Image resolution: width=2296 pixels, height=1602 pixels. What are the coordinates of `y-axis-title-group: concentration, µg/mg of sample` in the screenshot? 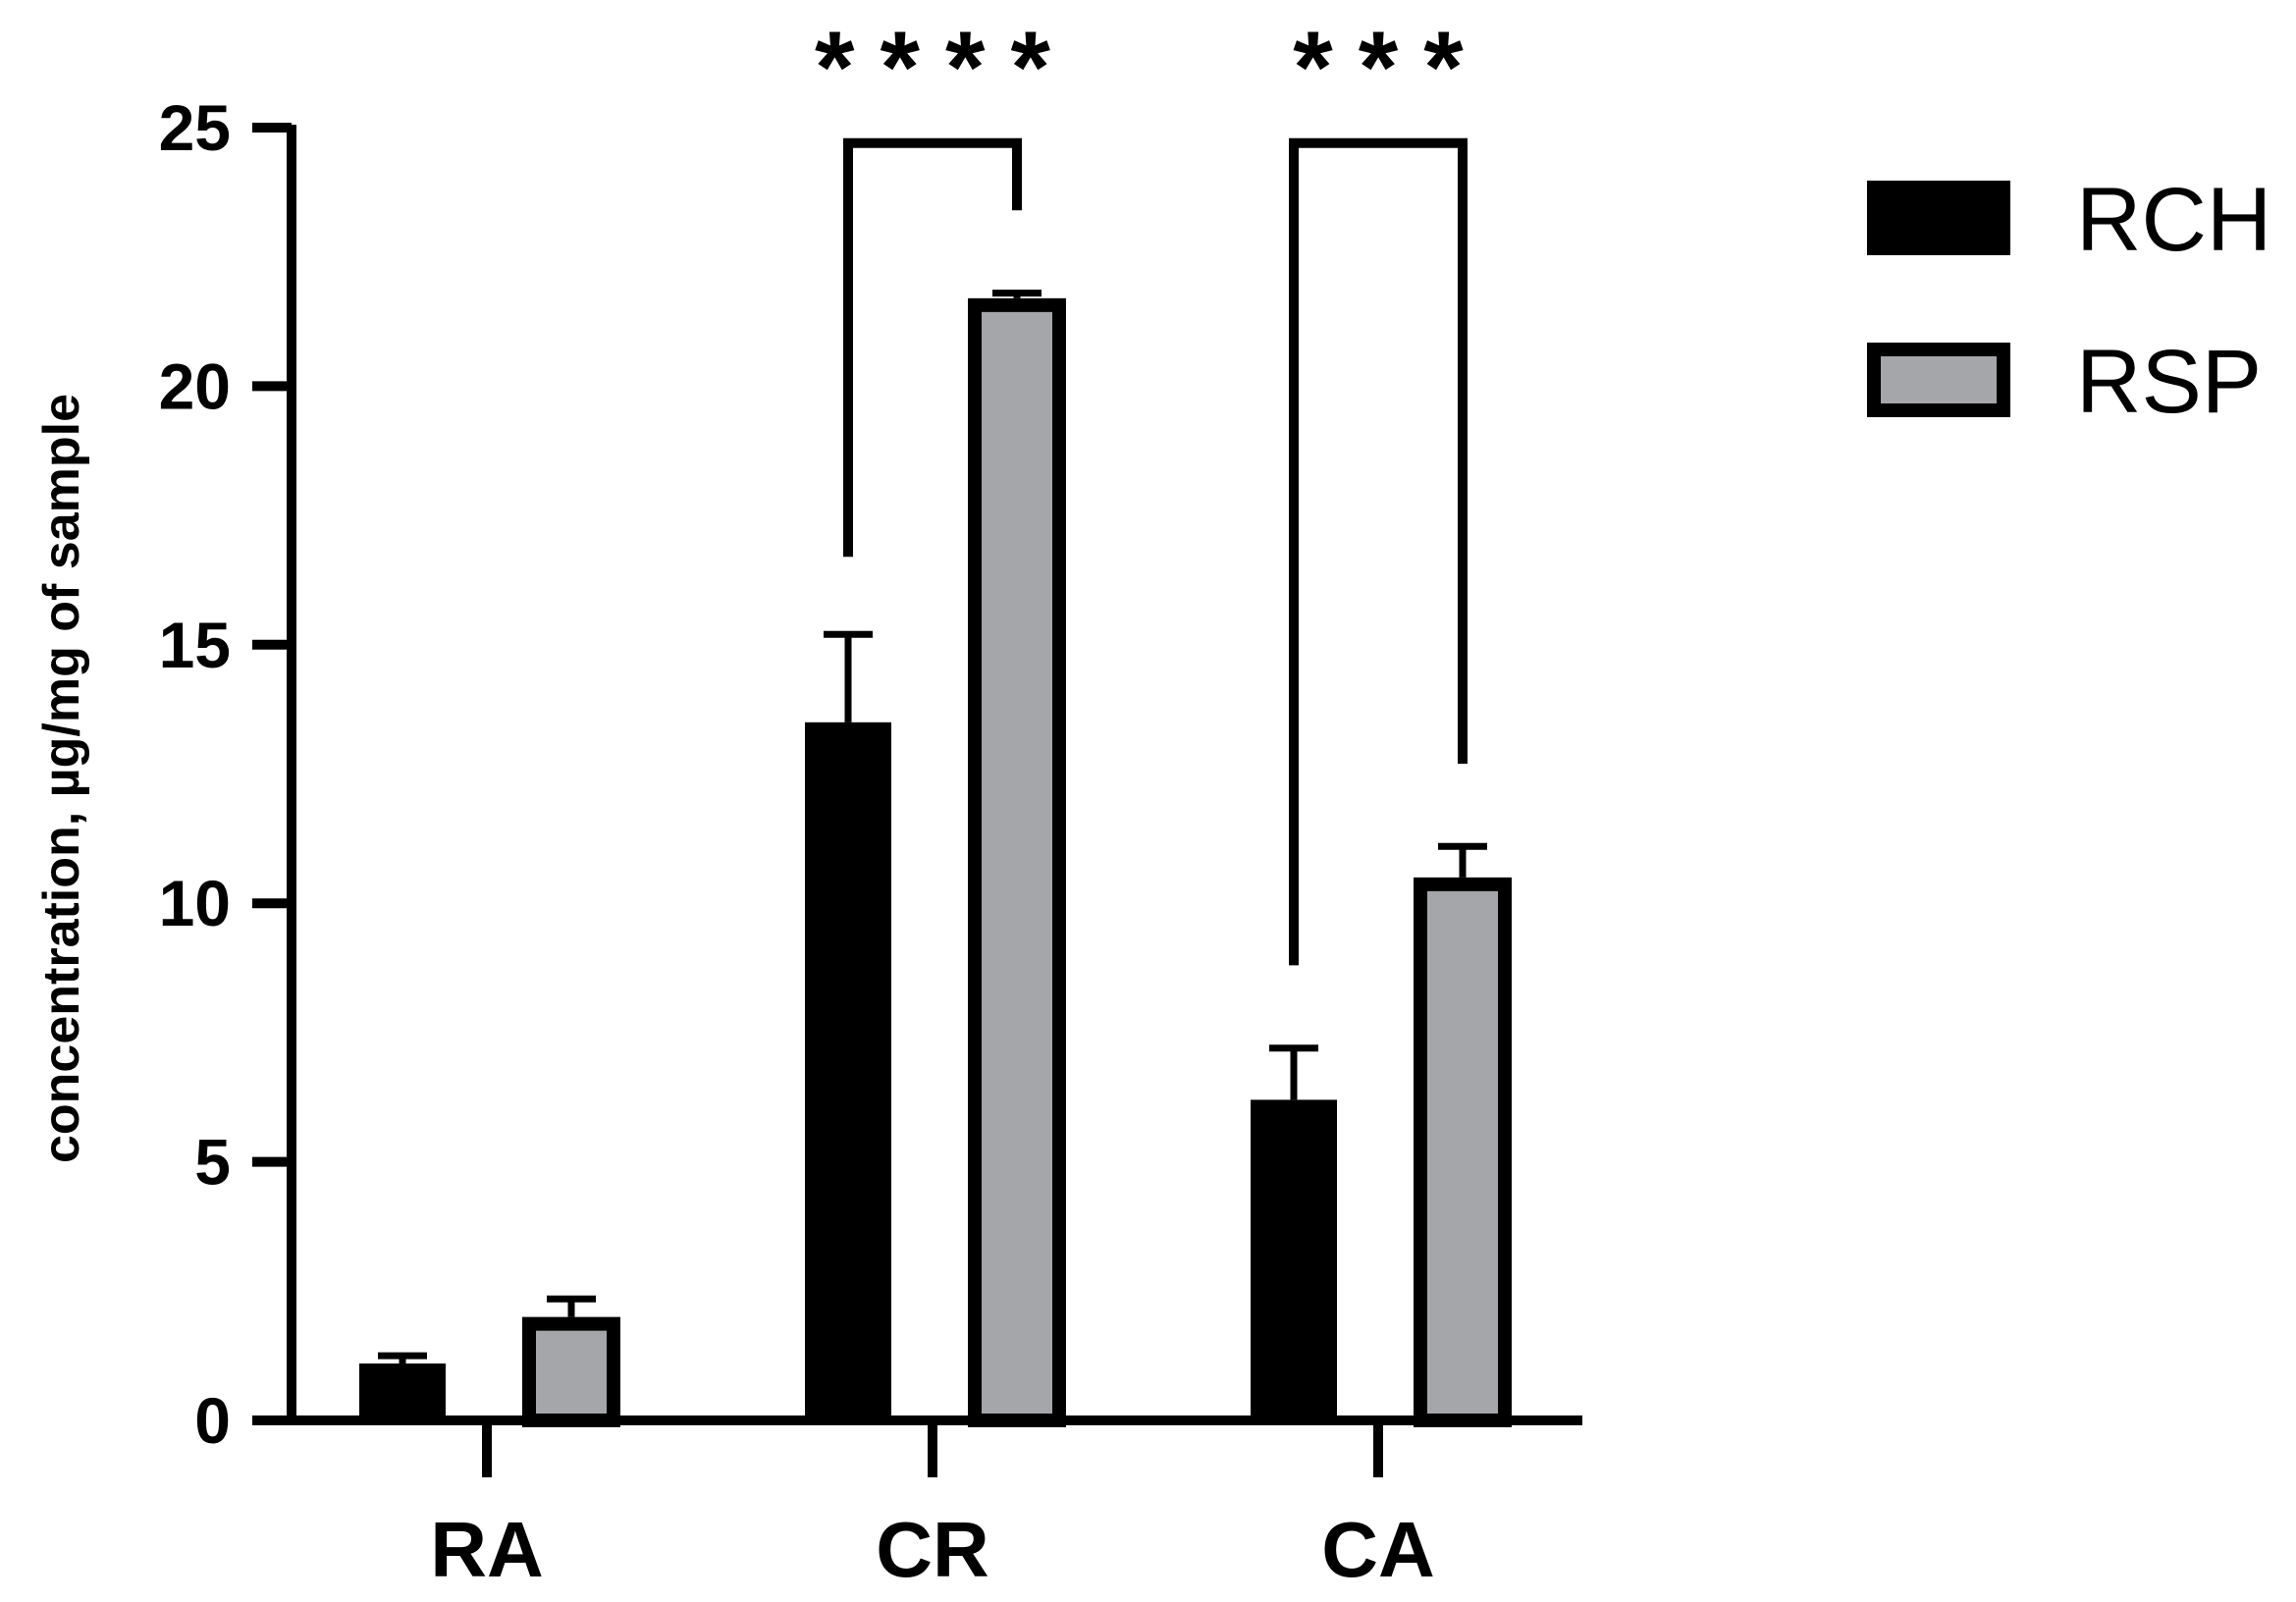 It's located at (62, 778).